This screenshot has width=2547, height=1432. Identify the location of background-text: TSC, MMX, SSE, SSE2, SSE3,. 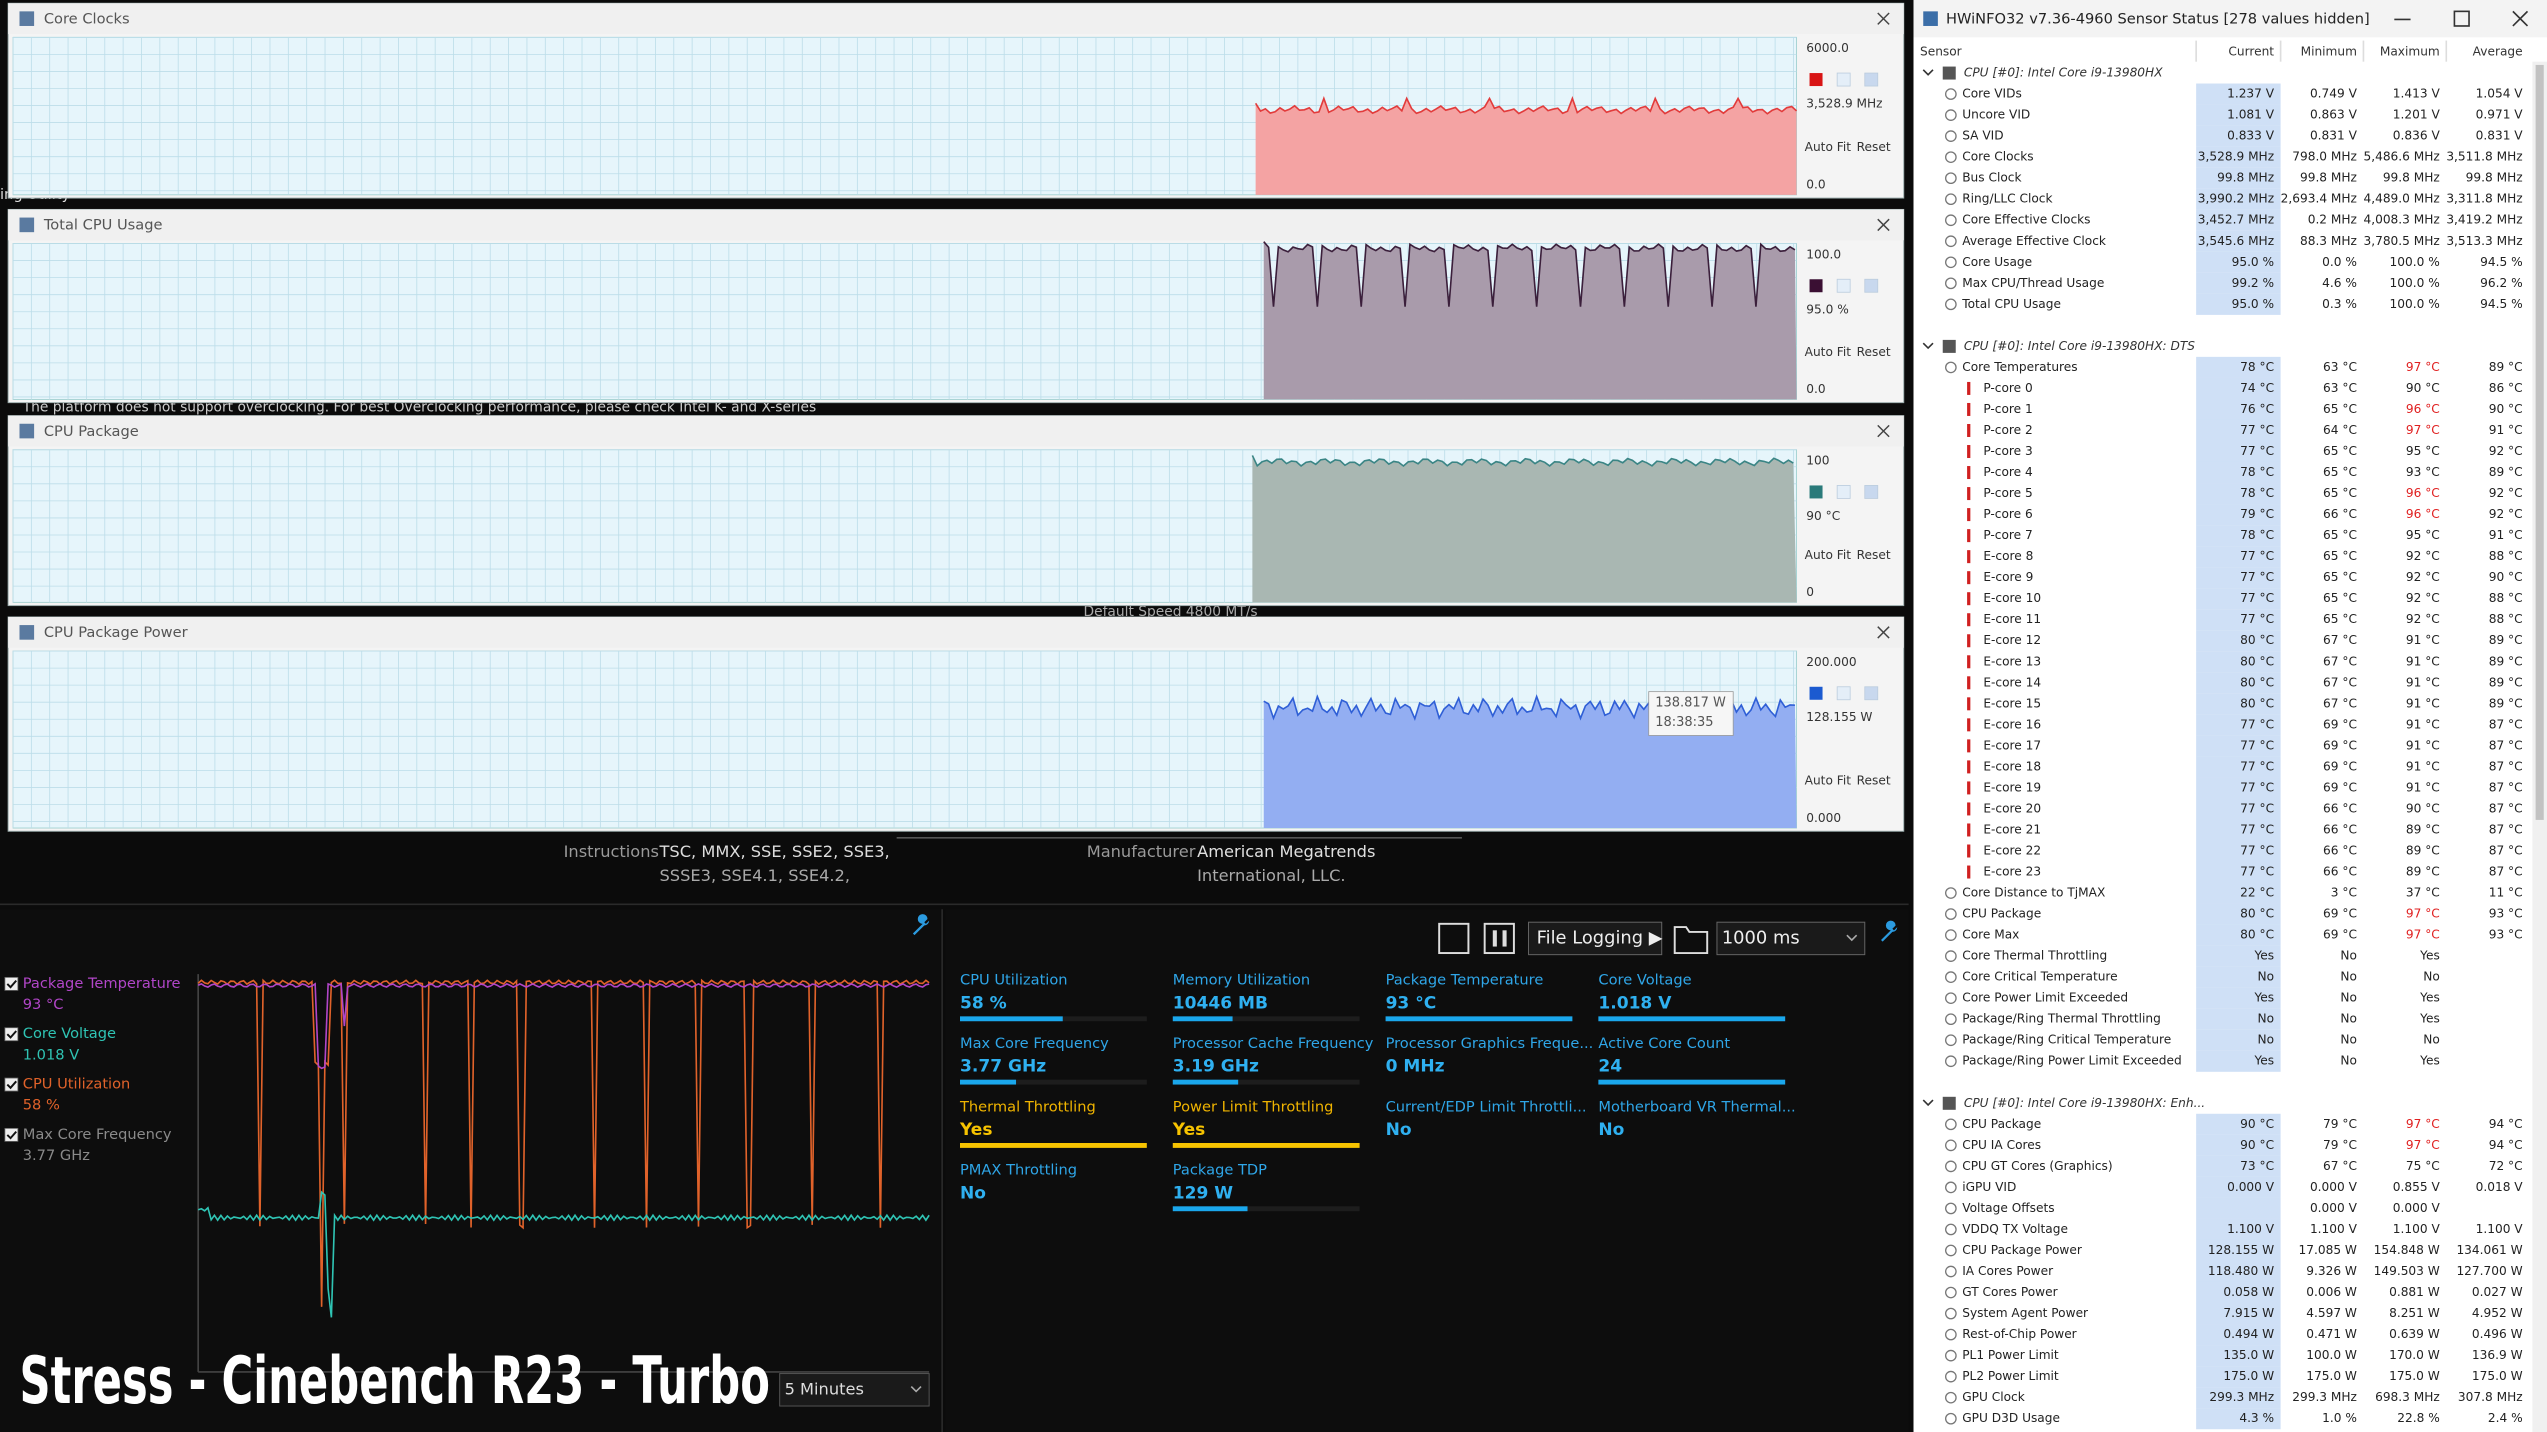
(773, 851).